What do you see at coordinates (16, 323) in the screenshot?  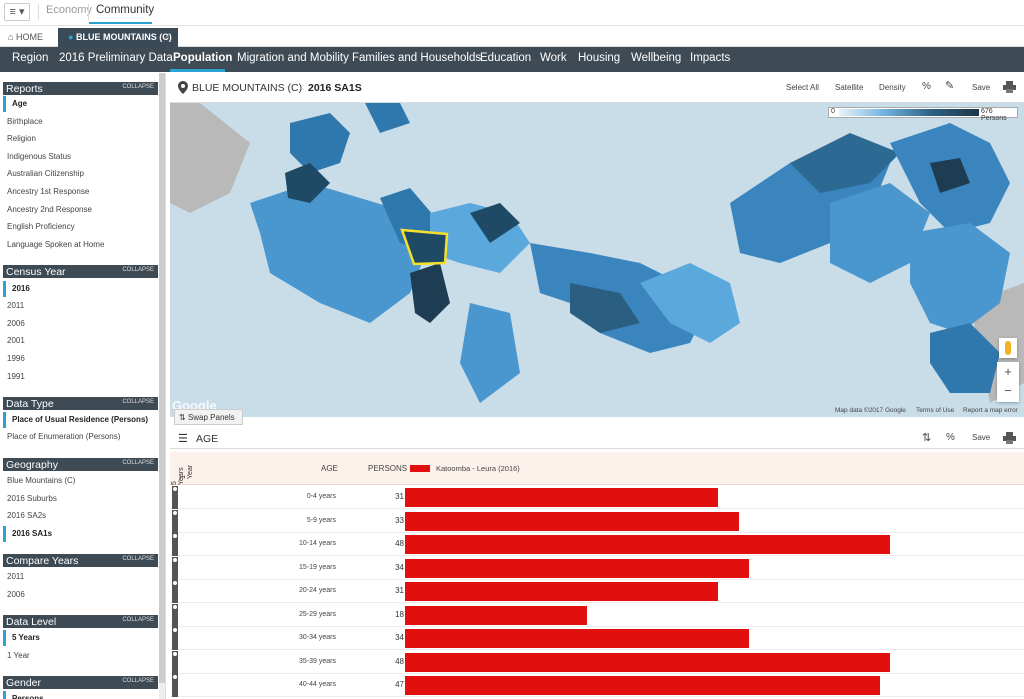 I see `sidebar-item-year-2006: 2006` at bounding box center [16, 323].